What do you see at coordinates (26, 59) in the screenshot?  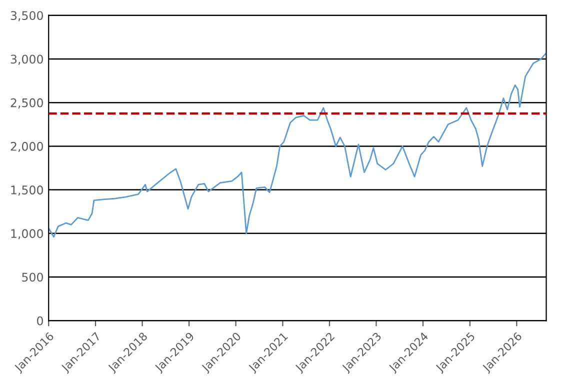 I see `y-tick-label: 3,000` at bounding box center [26, 59].